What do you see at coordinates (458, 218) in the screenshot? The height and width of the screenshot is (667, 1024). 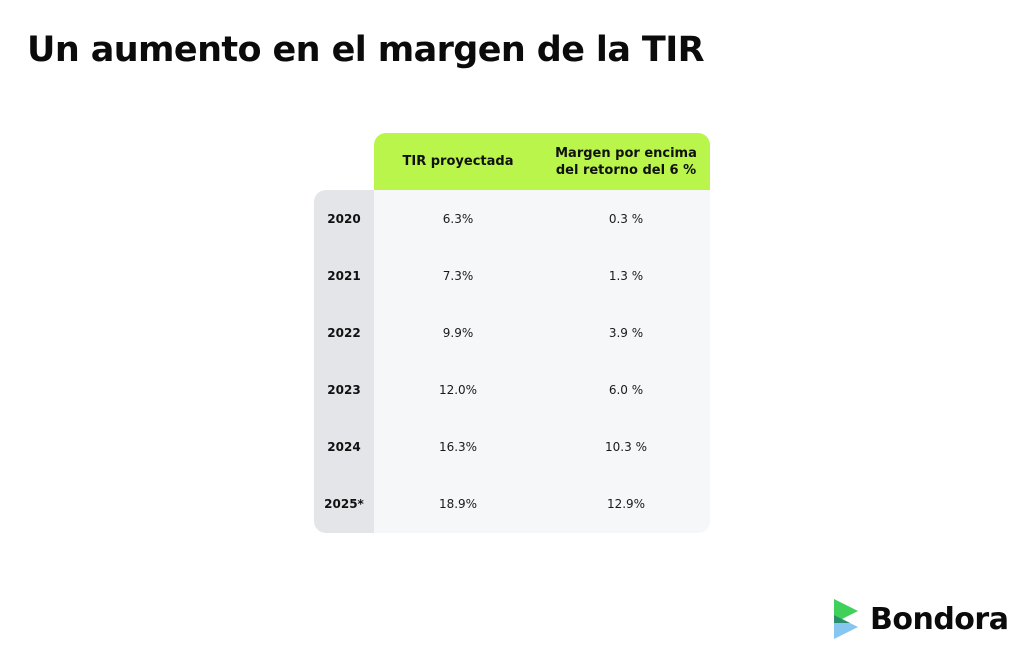 I see `tir-cell: 6.3%` at bounding box center [458, 218].